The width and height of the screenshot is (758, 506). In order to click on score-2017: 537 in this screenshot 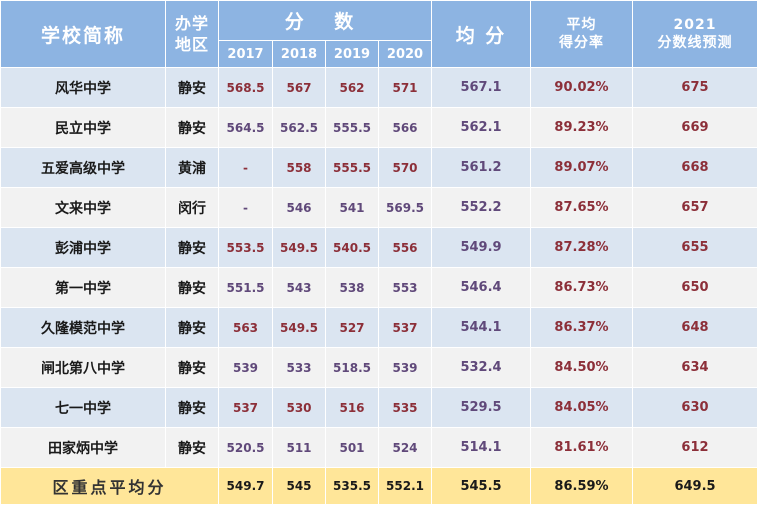, I will do `click(245, 407)`.